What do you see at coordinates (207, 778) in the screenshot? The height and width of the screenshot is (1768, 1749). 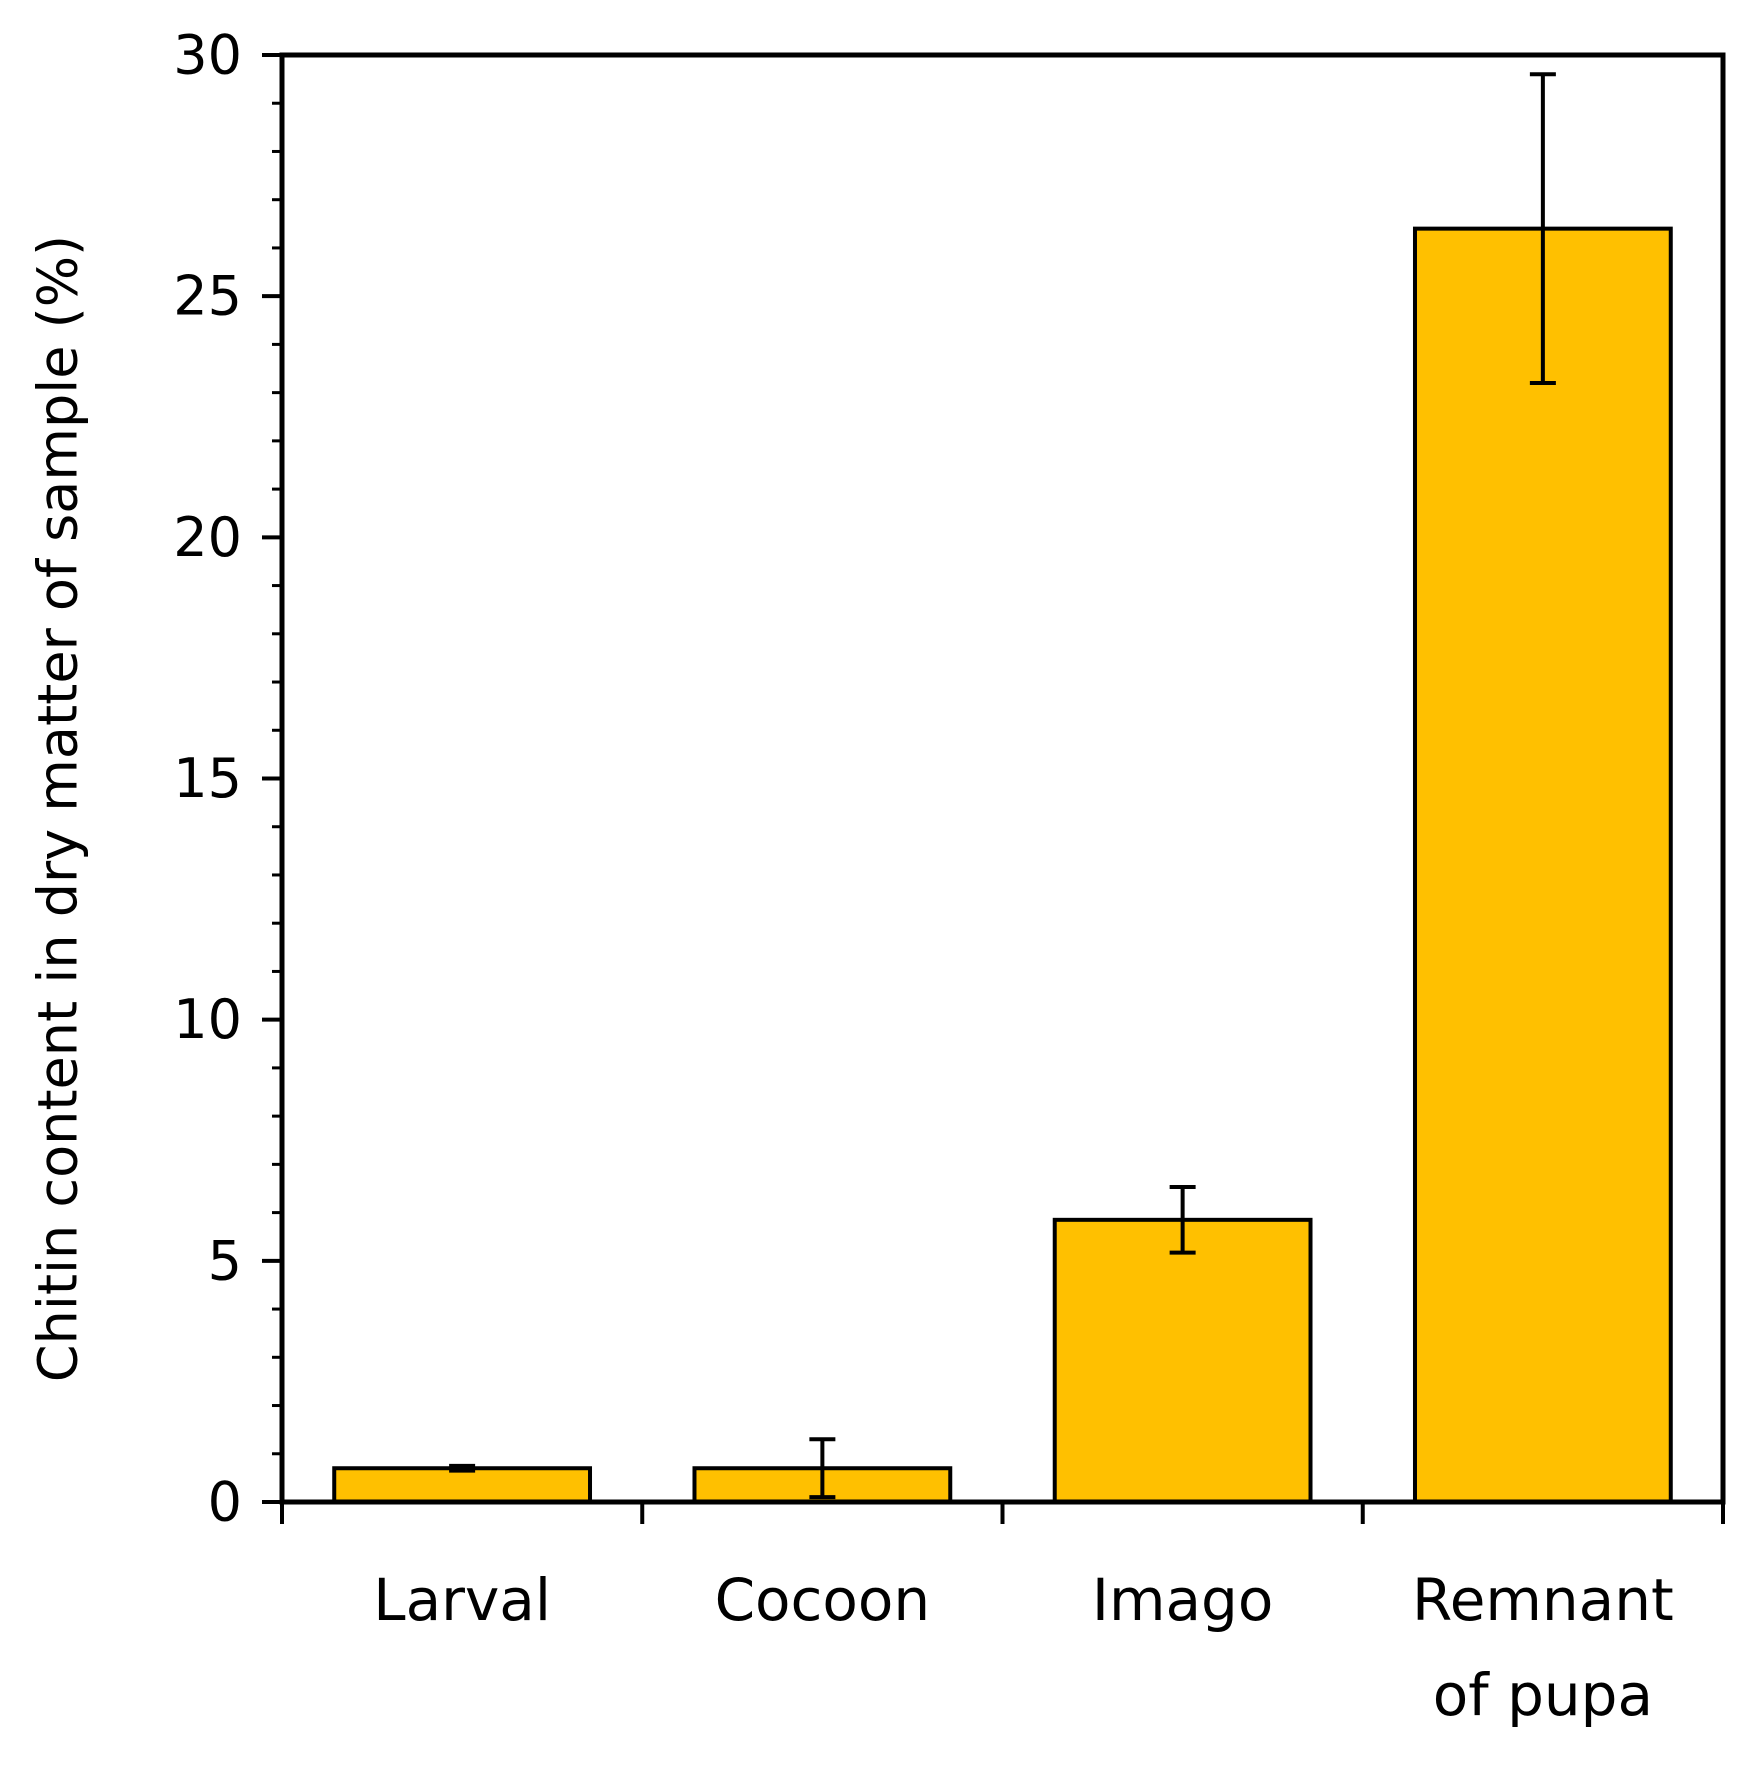 I see `y-tick-label: 15` at bounding box center [207, 778].